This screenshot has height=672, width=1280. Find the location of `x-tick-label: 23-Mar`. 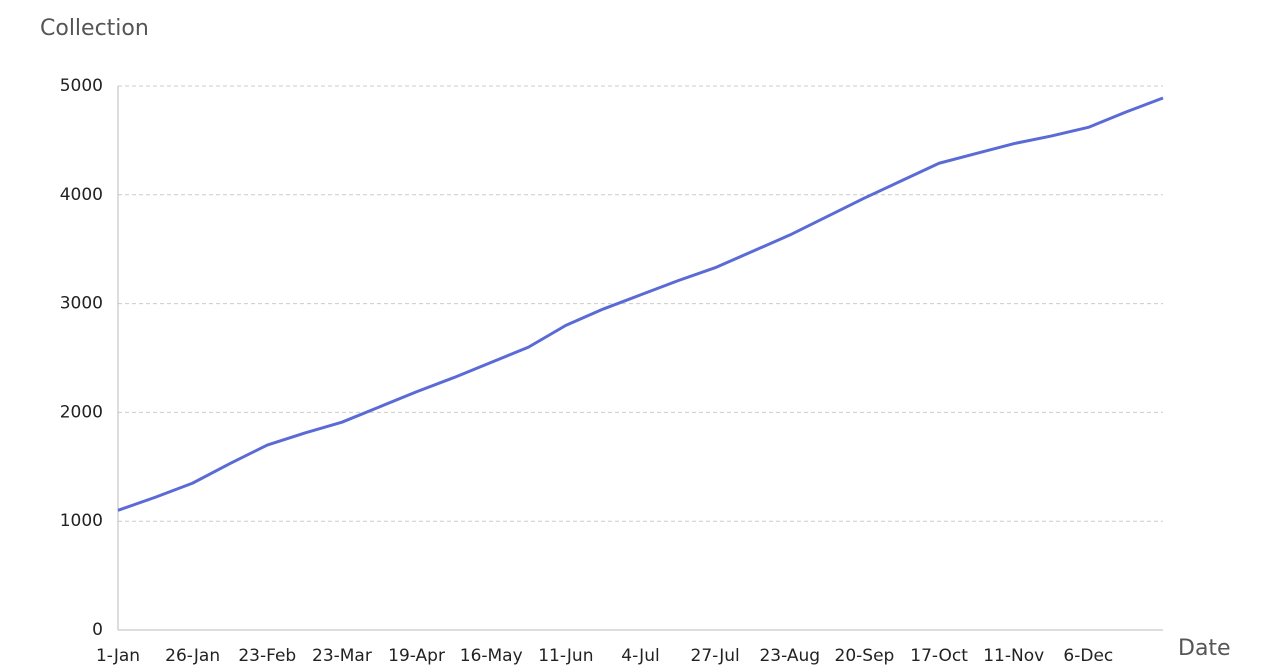

x-tick-label: 23-Mar is located at coordinates (342, 656).